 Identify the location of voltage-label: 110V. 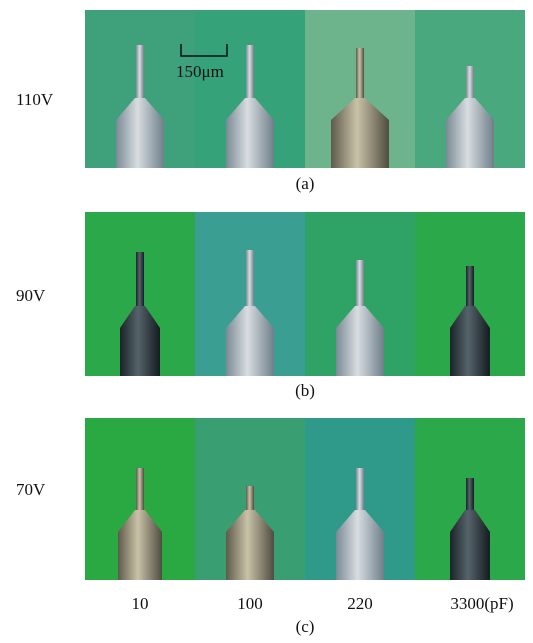
(35, 99).